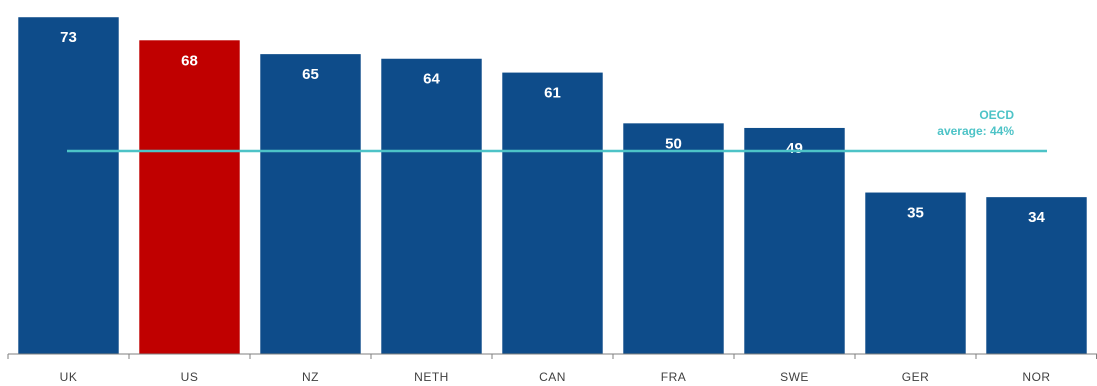  What do you see at coordinates (552, 368) in the screenshot?
I see `x-axis: UK US NZ NETH CAN FRA SWE GER NOR` at bounding box center [552, 368].